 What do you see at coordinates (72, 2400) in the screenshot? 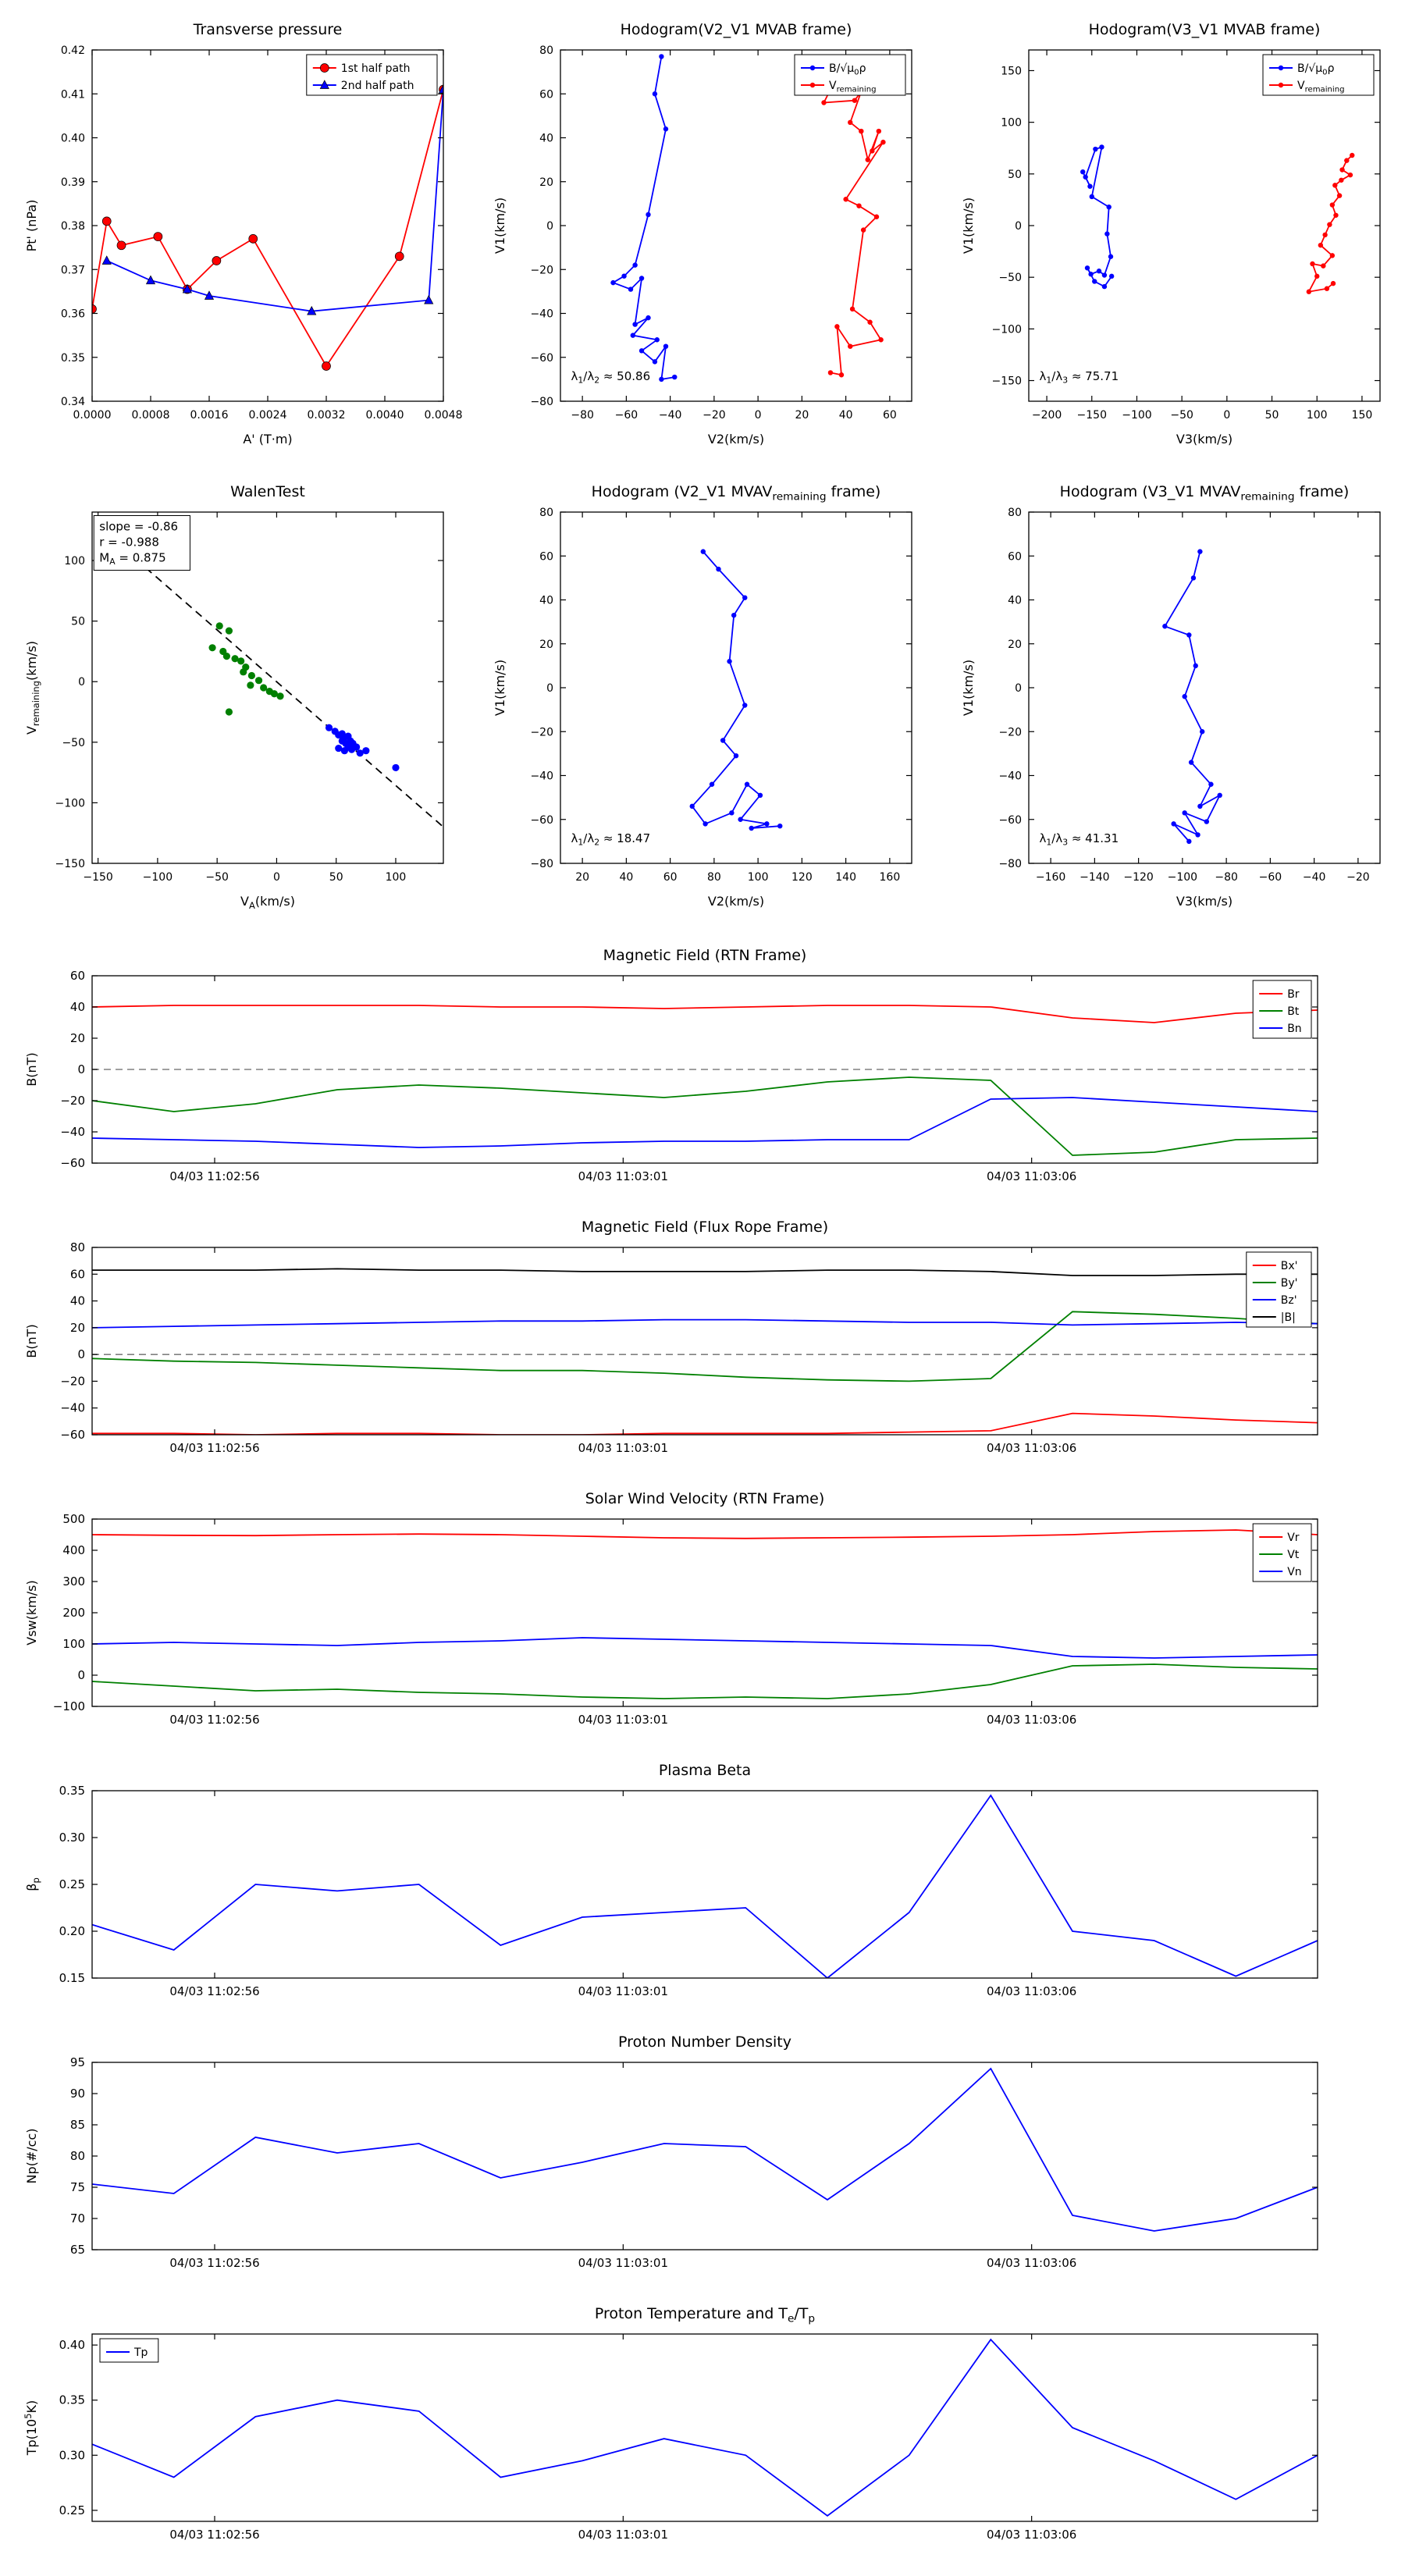
I see `svg-text: 0.35` at bounding box center [72, 2400].